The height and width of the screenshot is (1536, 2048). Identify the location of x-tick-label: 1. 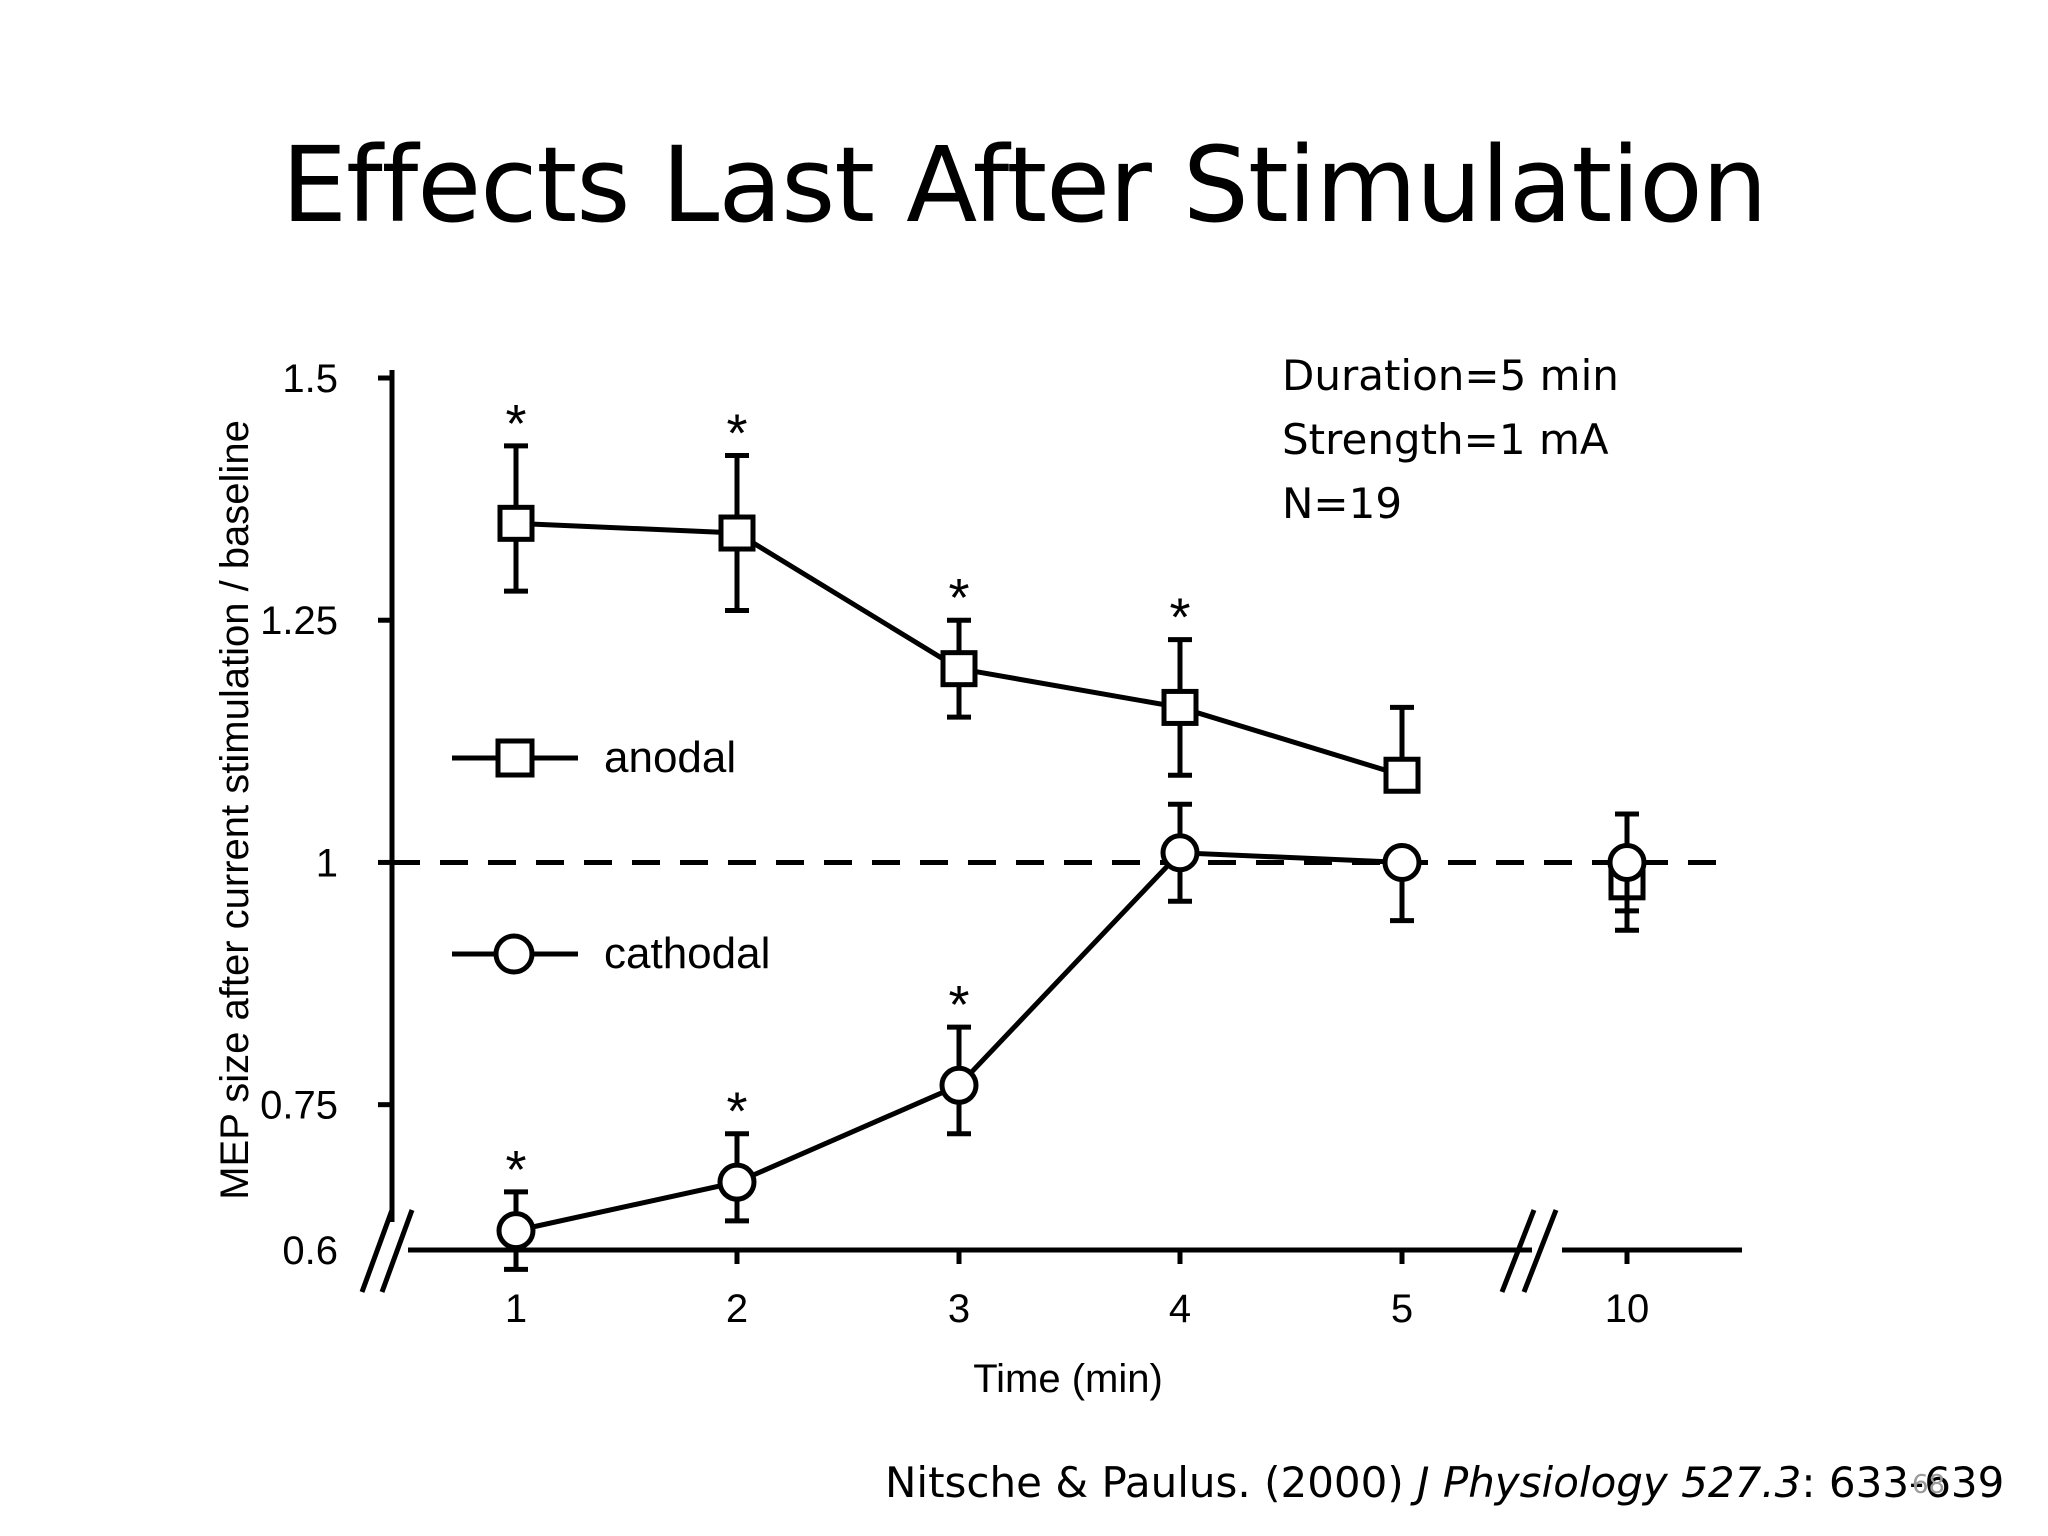
(516, 1309).